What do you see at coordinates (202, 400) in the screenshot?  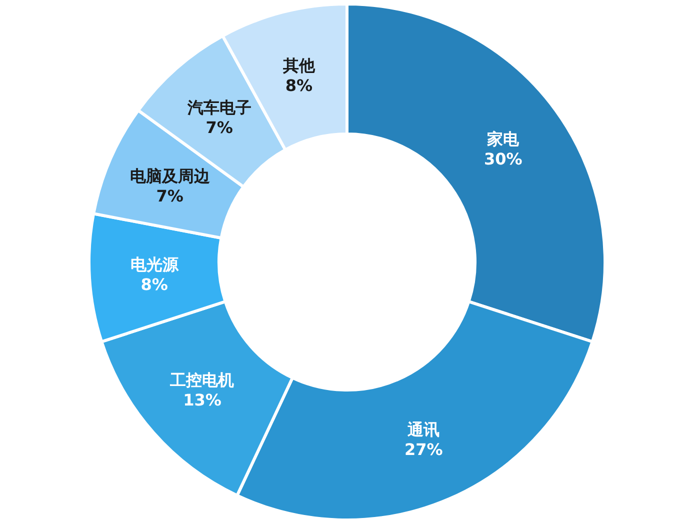 I see `data-label: 13%` at bounding box center [202, 400].